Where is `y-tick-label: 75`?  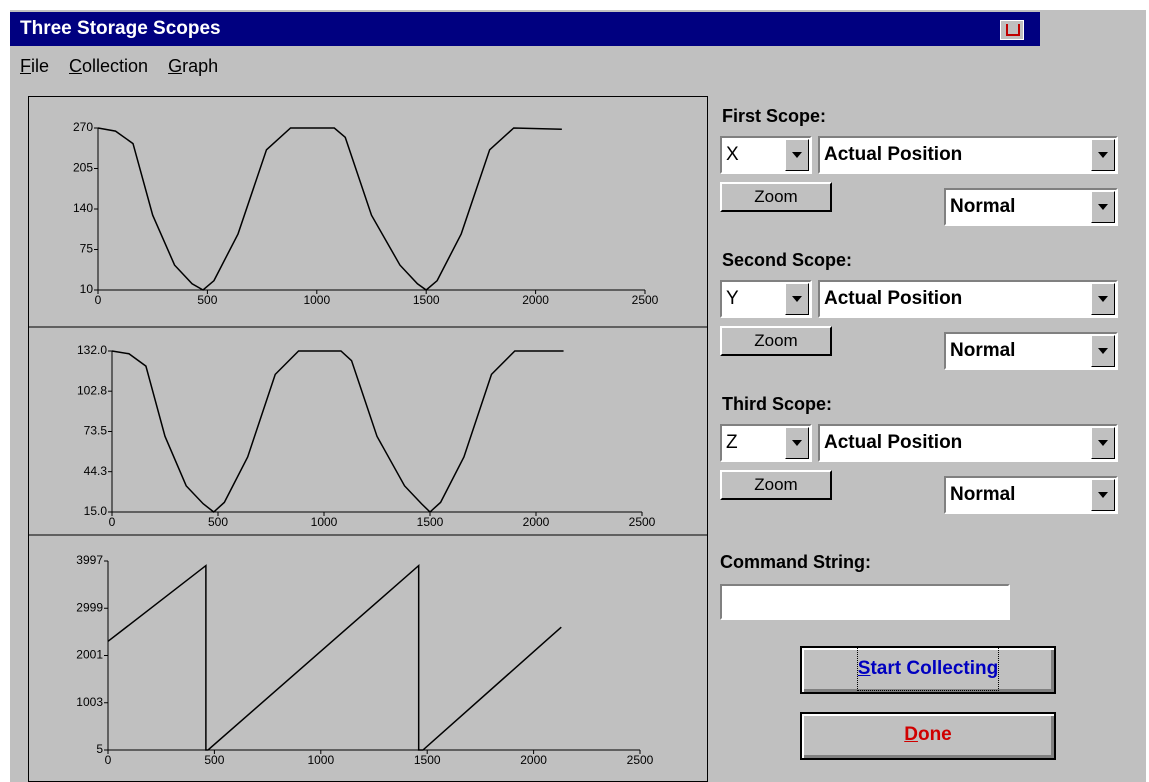
y-tick-label: 75 is located at coordinates (87, 249).